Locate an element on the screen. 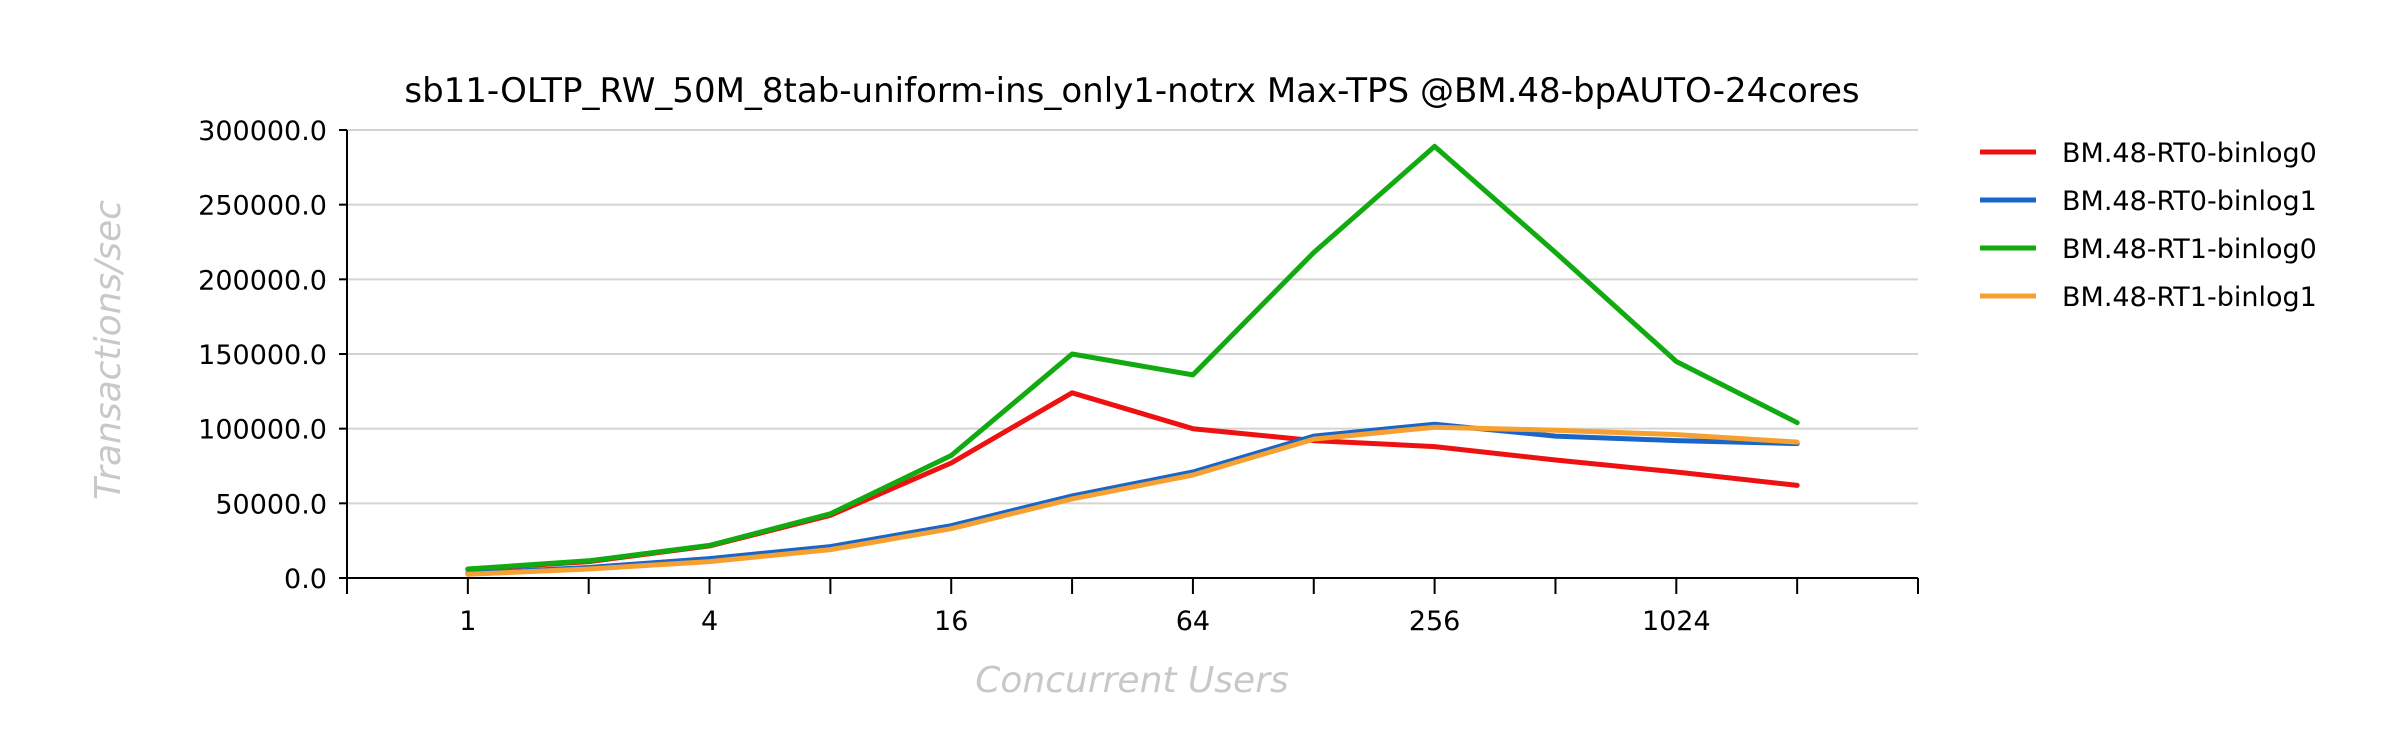 Image resolution: width=2400 pixels, height=748 pixels. y-tick-label: 200000.0 is located at coordinates (262, 280).